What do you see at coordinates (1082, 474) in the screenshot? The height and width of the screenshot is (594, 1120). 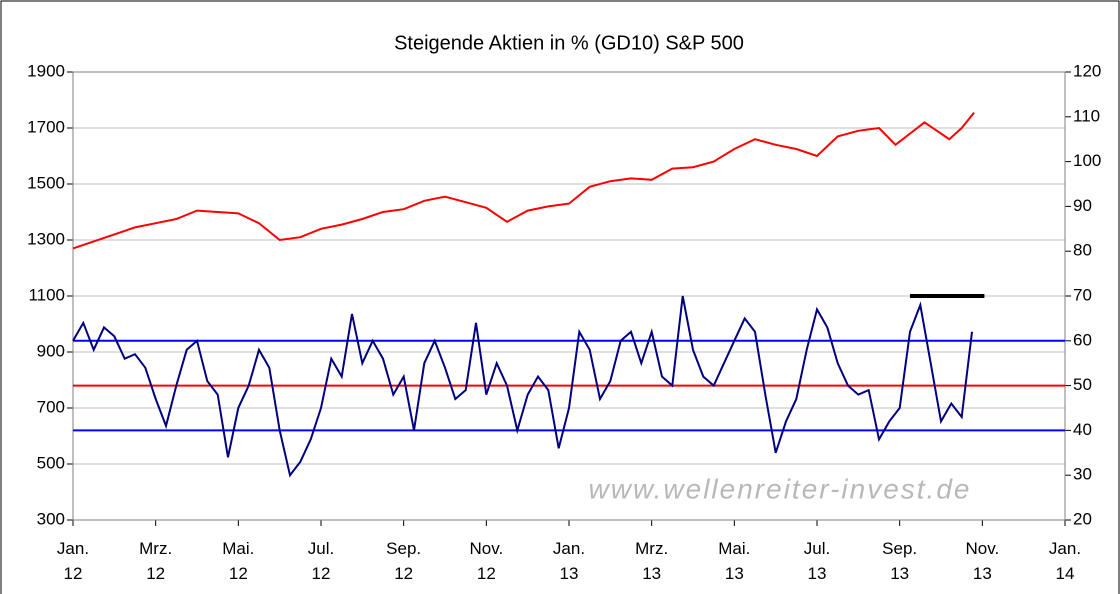 I see `y2-tick-label: 30` at bounding box center [1082, 474].